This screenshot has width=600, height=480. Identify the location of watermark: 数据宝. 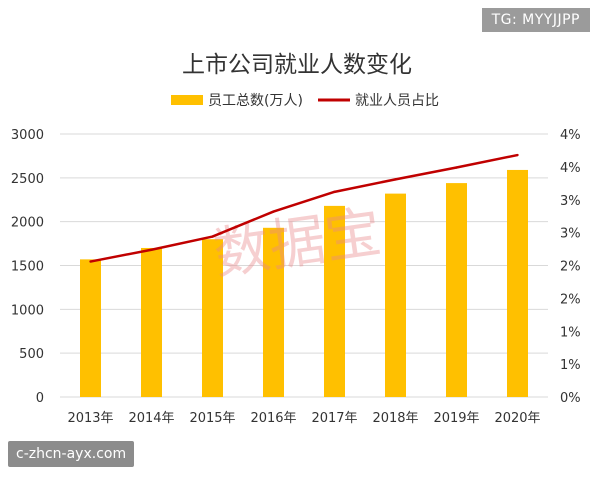
(297, 244).